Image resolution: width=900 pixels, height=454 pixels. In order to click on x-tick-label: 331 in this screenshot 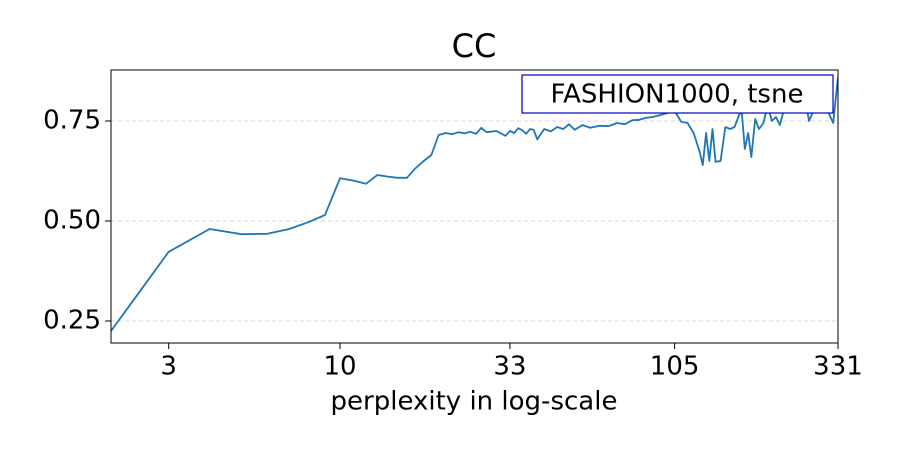, I will do `click(838, 367)`.